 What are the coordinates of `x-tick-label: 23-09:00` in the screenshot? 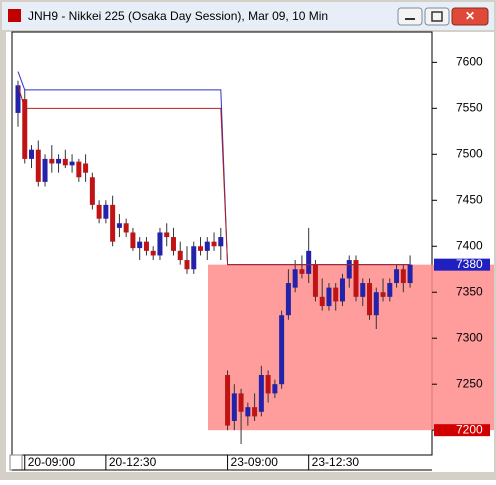 It's located at (255, 462).